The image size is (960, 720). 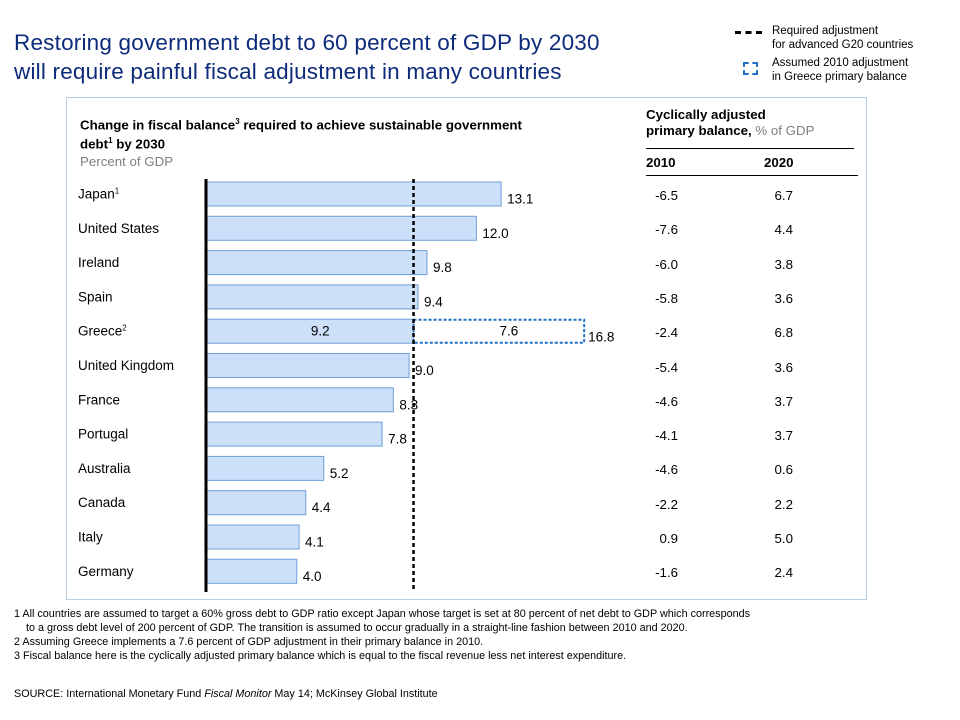 What do you see at coordinates (666, 264) in the screenshot?
I see `cell-2010: -6.0` at bounding box center [666, 264].